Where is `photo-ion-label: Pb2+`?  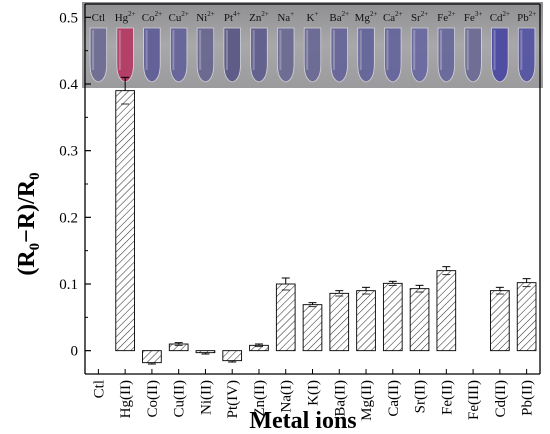 photo-ion-label: Pb2+ is located at coordinates (526, 17).